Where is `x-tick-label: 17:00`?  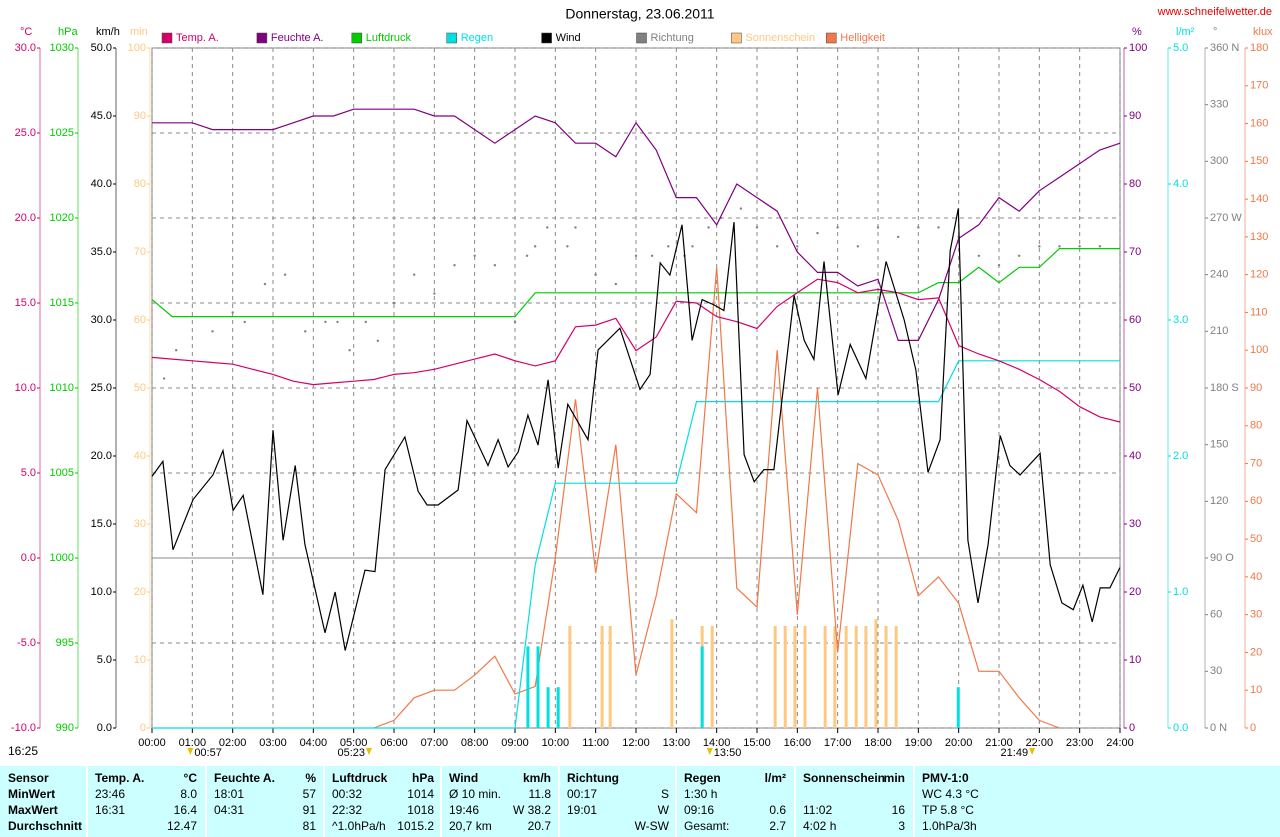
x-tick-label: 17:00 is located at coordinates (838, 743).